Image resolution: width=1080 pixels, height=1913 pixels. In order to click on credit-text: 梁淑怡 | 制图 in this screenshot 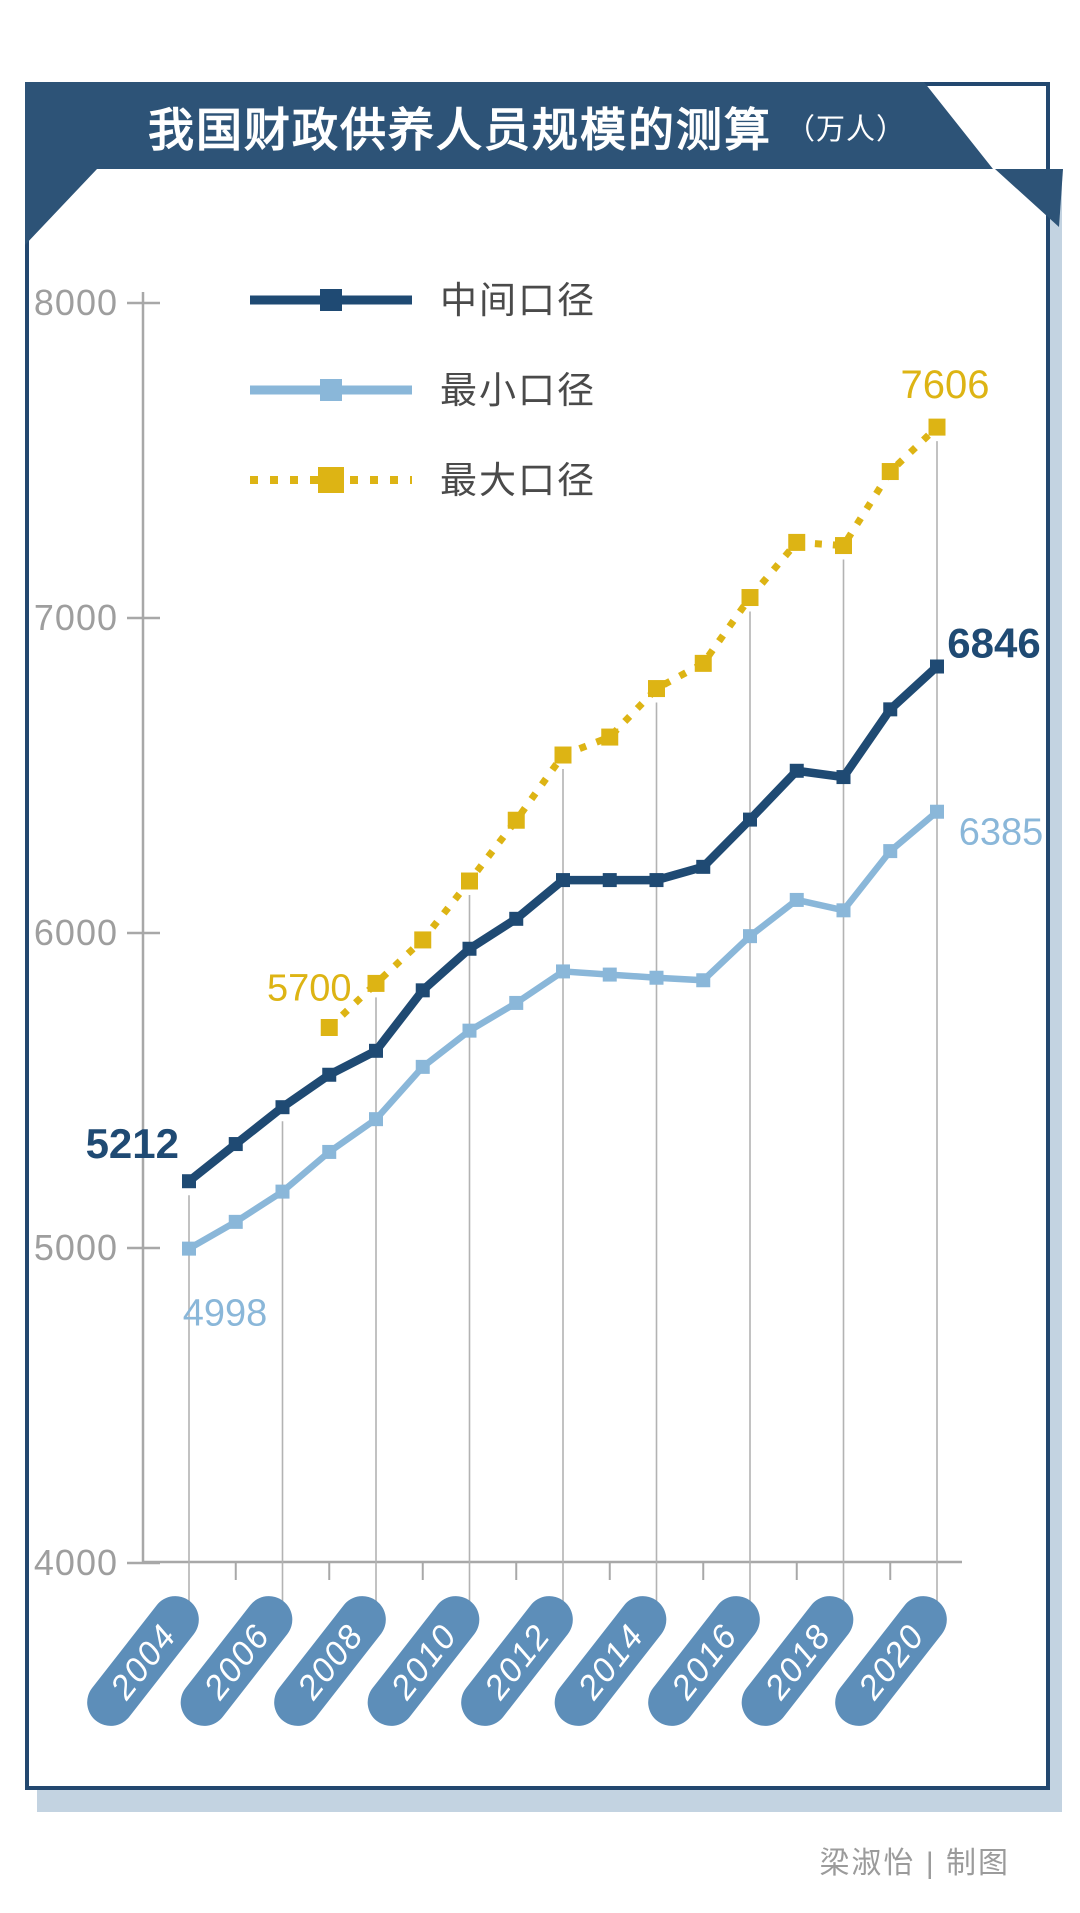, I will do `click(914, 1863)`.